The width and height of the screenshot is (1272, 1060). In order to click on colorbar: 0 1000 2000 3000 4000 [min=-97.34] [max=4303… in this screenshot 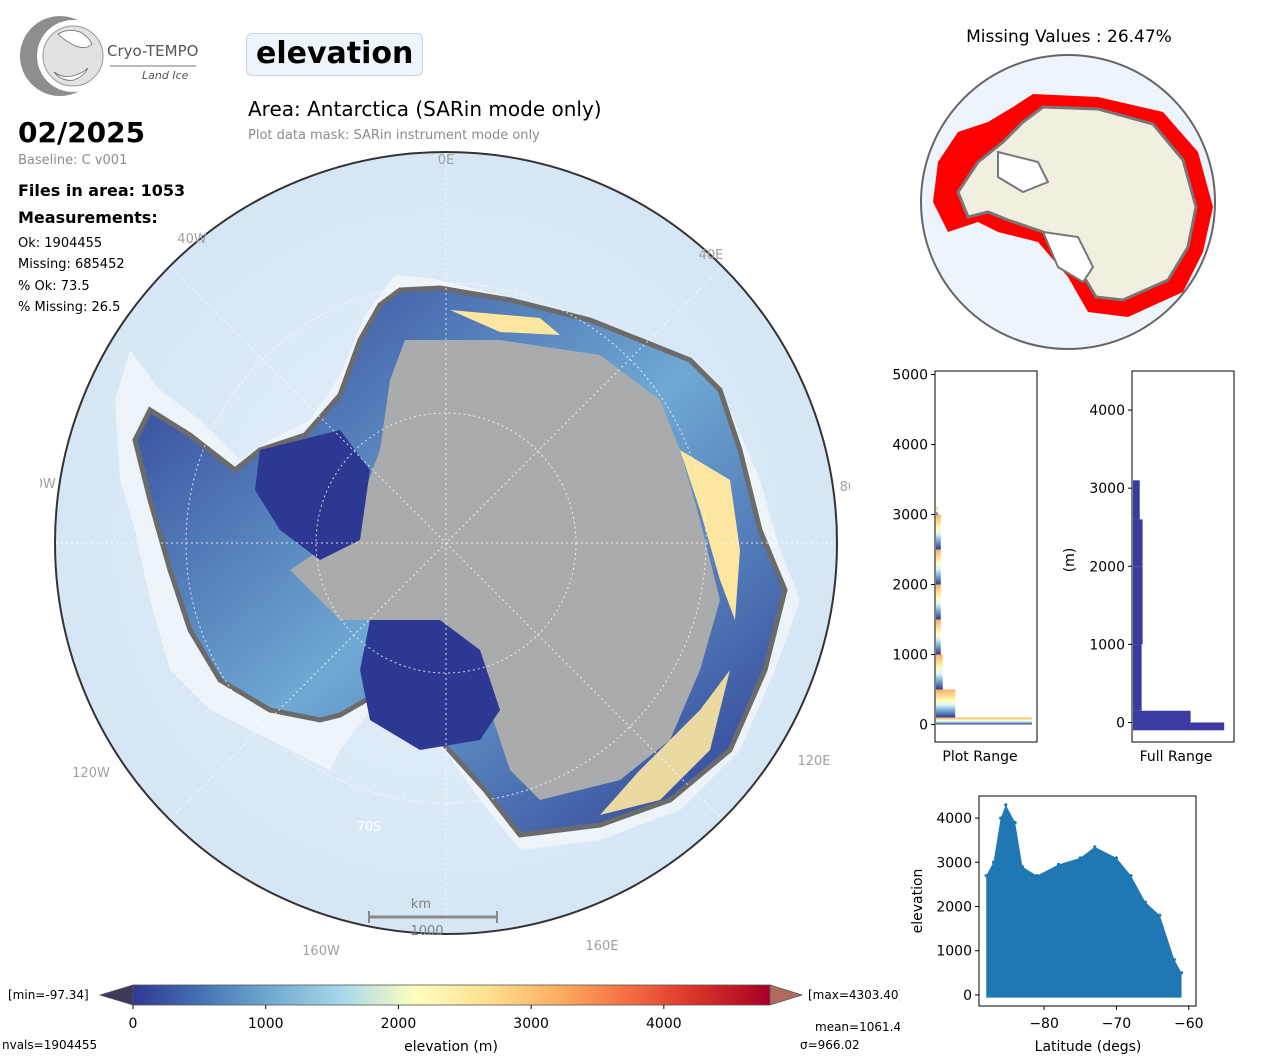, I will do `click(451, 1019)`.